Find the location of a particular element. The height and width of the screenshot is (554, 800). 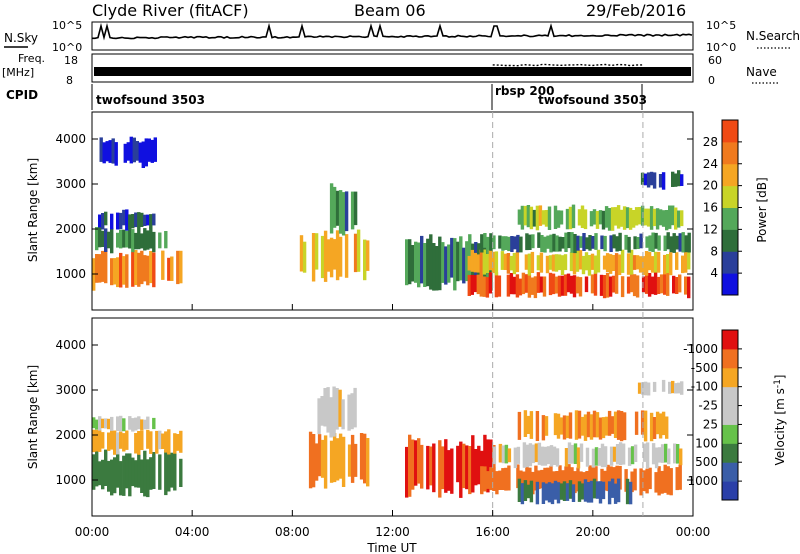

colorbar-label: 100 is located at coordinates (706, 443).